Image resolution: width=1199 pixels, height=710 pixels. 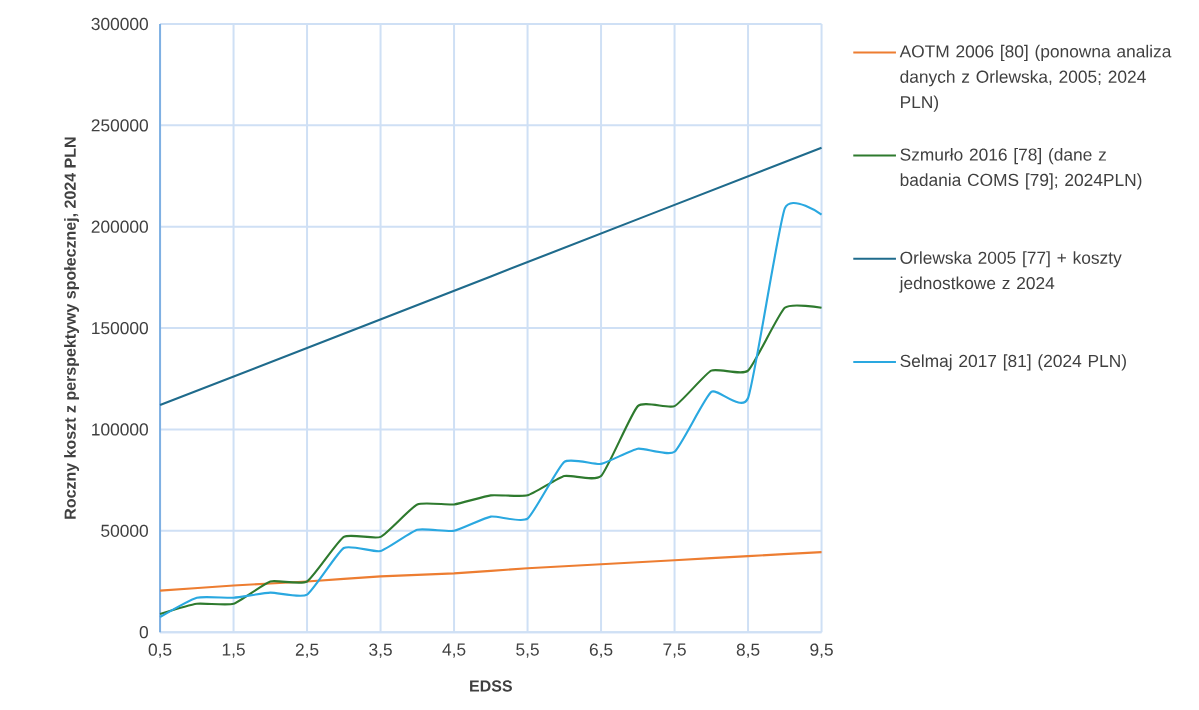 What do you see at coordinates (233, 650) in the screenshot?
I see `x-tick-label: 1,5` at bounding box center [233, 650].